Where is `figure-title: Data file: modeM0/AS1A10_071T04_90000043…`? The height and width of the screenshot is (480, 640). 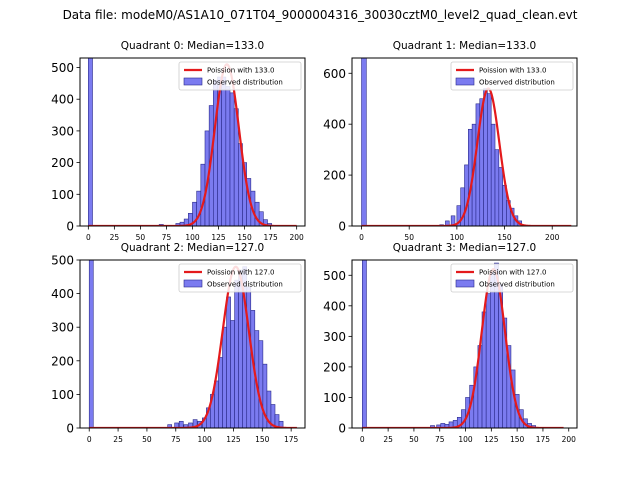
figure-title: Data file: modeM0/AS1A10_071T04_90000043… is located at coordinates (320, 15).